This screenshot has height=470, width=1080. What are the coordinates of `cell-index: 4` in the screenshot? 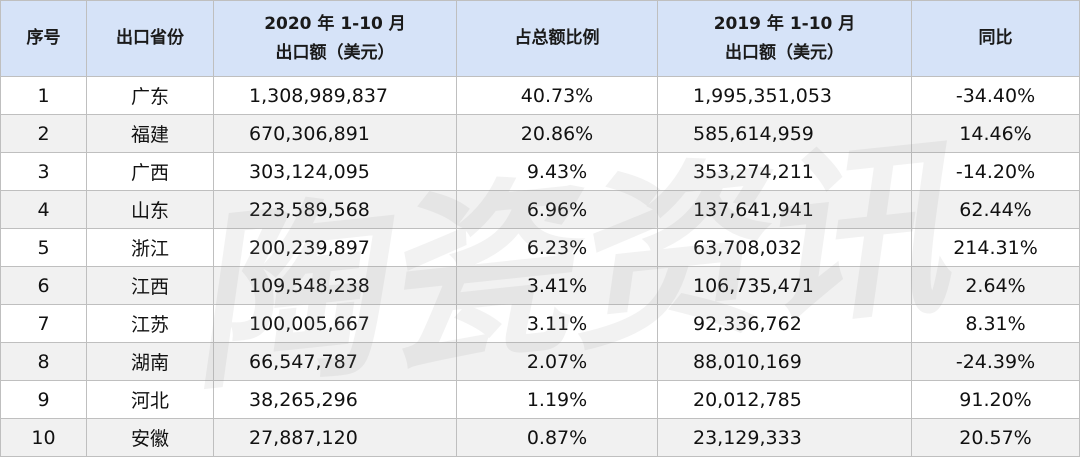 It's located at (43, 209).